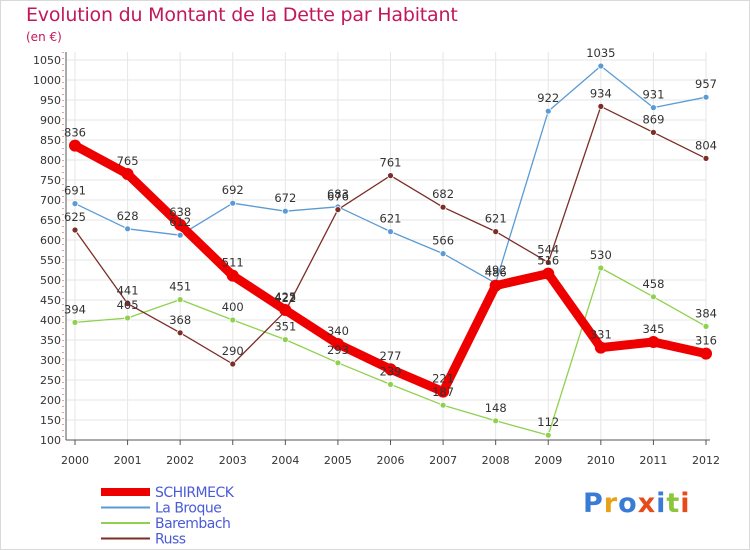 Image resolution: width=750 pixels, height=550 pixels. Describe the element at coordinates (50, 260) in the screenshot. I see `y-tick-label: 550` at that location.